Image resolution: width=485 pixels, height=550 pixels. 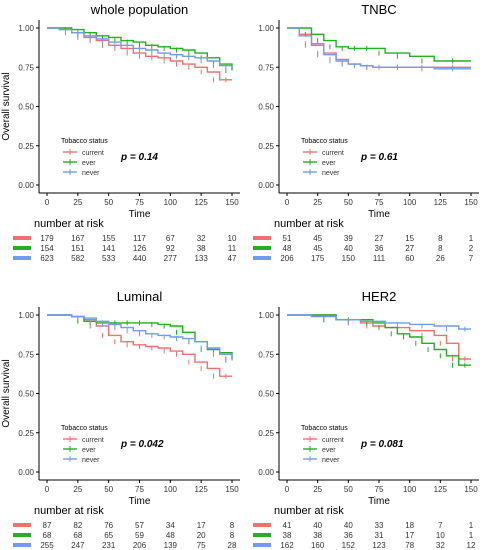 What do you see at coordinates (318, 545) in the screenshot?
I see `risk-value: 160` at bounding box center [318, 545].